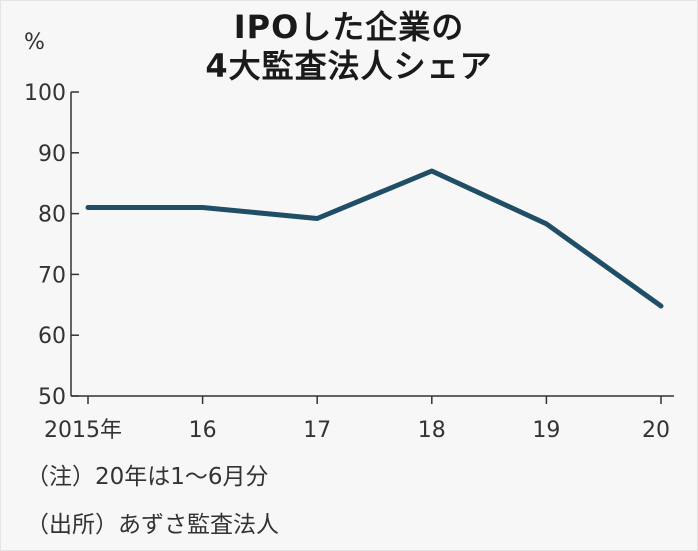  I want to click on chart-title-line-2: 4大監査法人シェア, so click(349, 66).